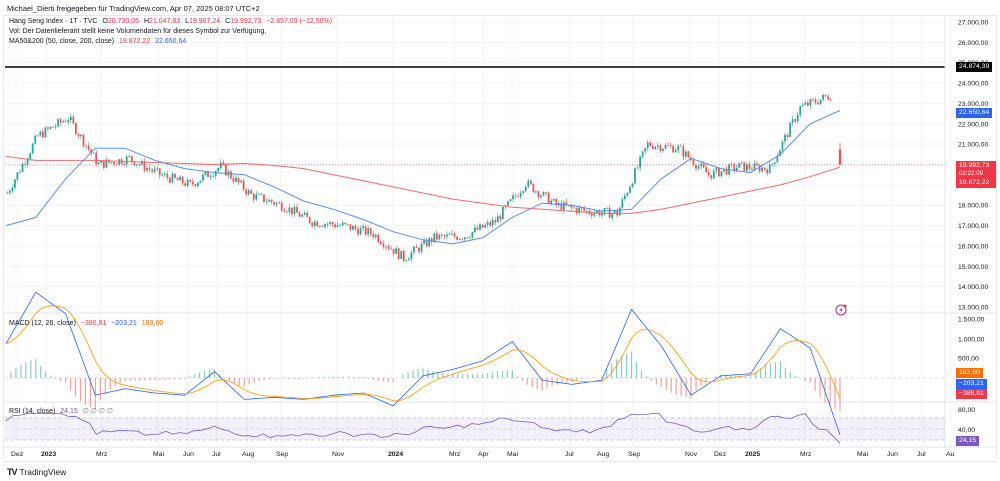 This screenshot has height=481, width=1000. Describe the element at coordinates (976, 174) in the screenshot. I see `countdown-tag: 02:22:09` at that location.